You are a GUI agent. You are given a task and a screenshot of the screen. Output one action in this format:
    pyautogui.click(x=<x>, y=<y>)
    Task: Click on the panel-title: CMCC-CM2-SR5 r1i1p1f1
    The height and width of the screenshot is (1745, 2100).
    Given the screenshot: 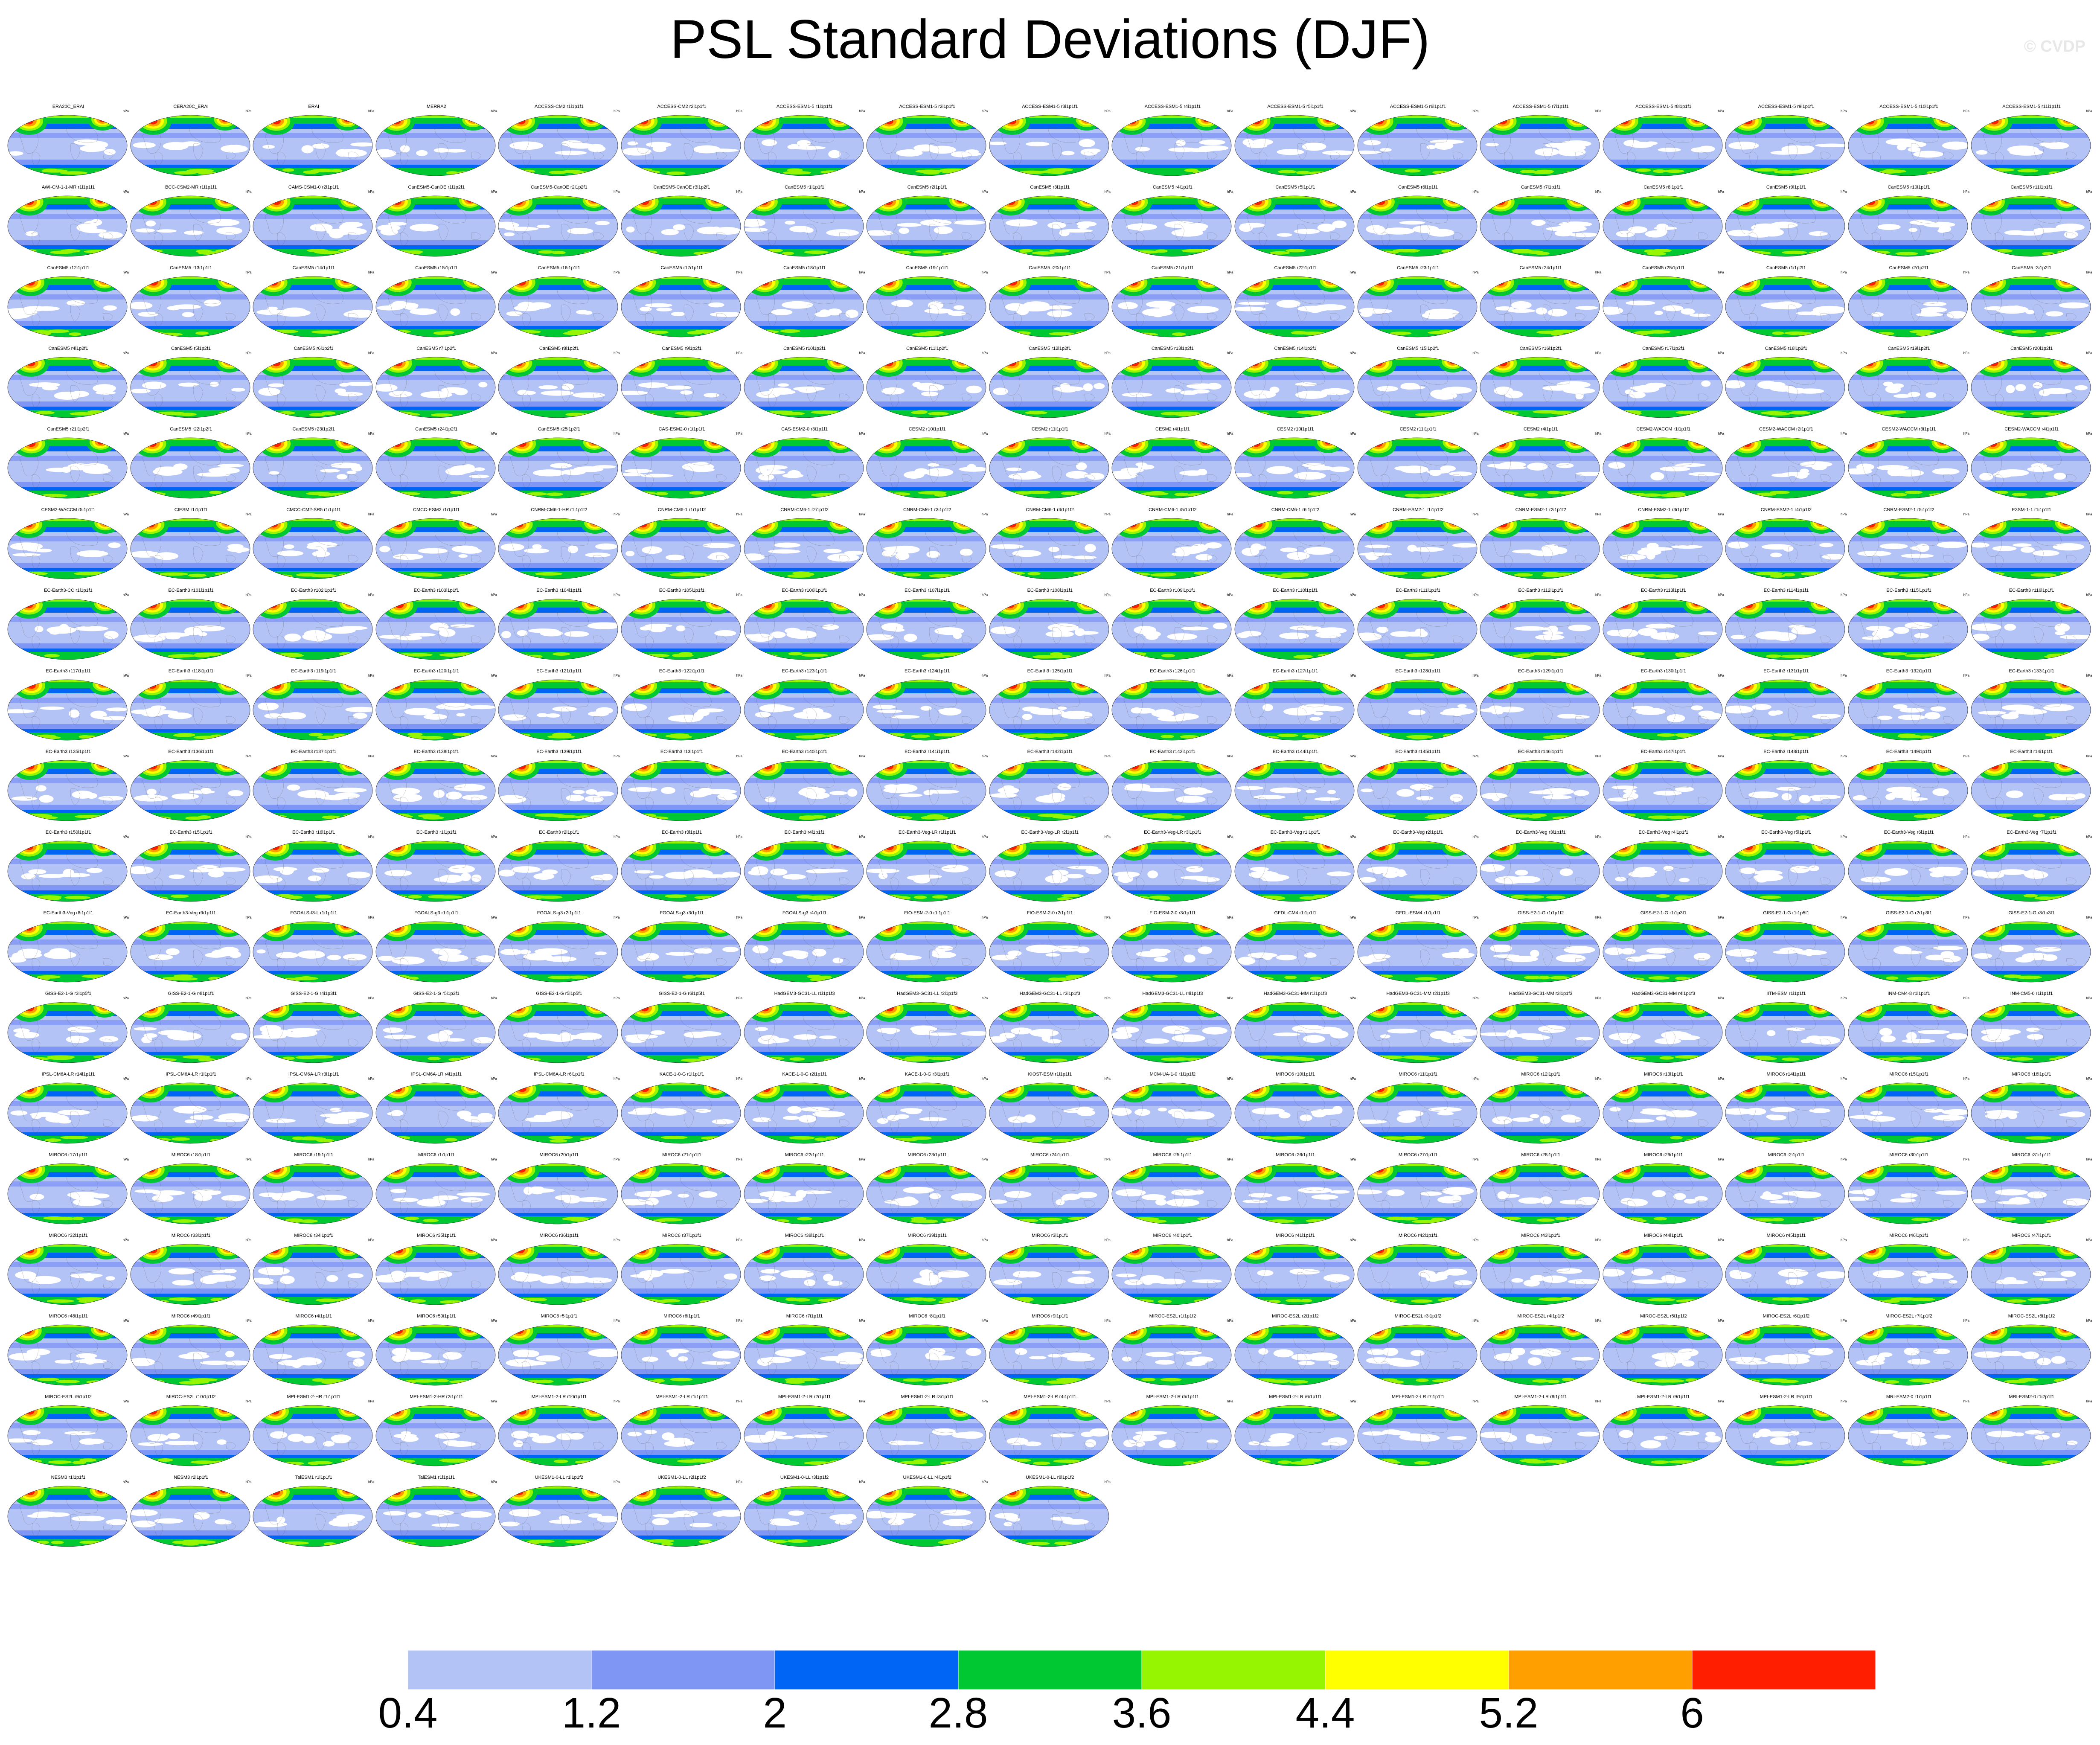 What is the action you would take?
    pyautogui.click(x=314, y=510)
    